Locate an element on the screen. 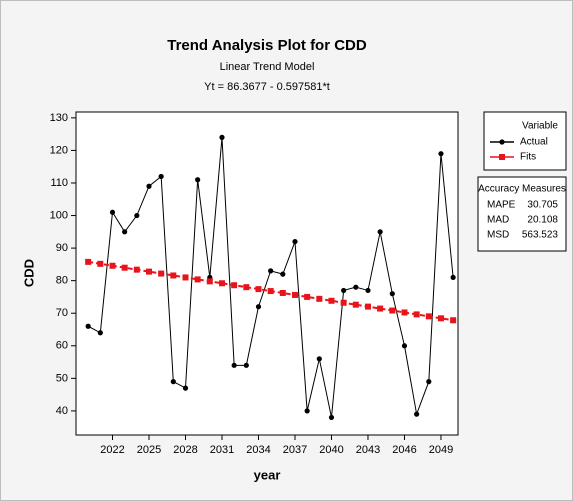 This screenshot has height=501, width=573. x-tick-label: 2022 is located at coordinates (112, 450).